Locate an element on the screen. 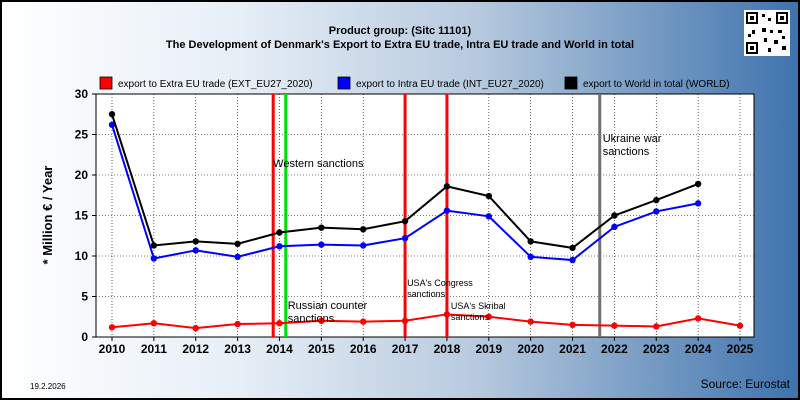 The width and height of the screenshot is (800, 400). y-axis-ticks: 0 5 10 15 20 25 30 is located at coordinates (85, 215).